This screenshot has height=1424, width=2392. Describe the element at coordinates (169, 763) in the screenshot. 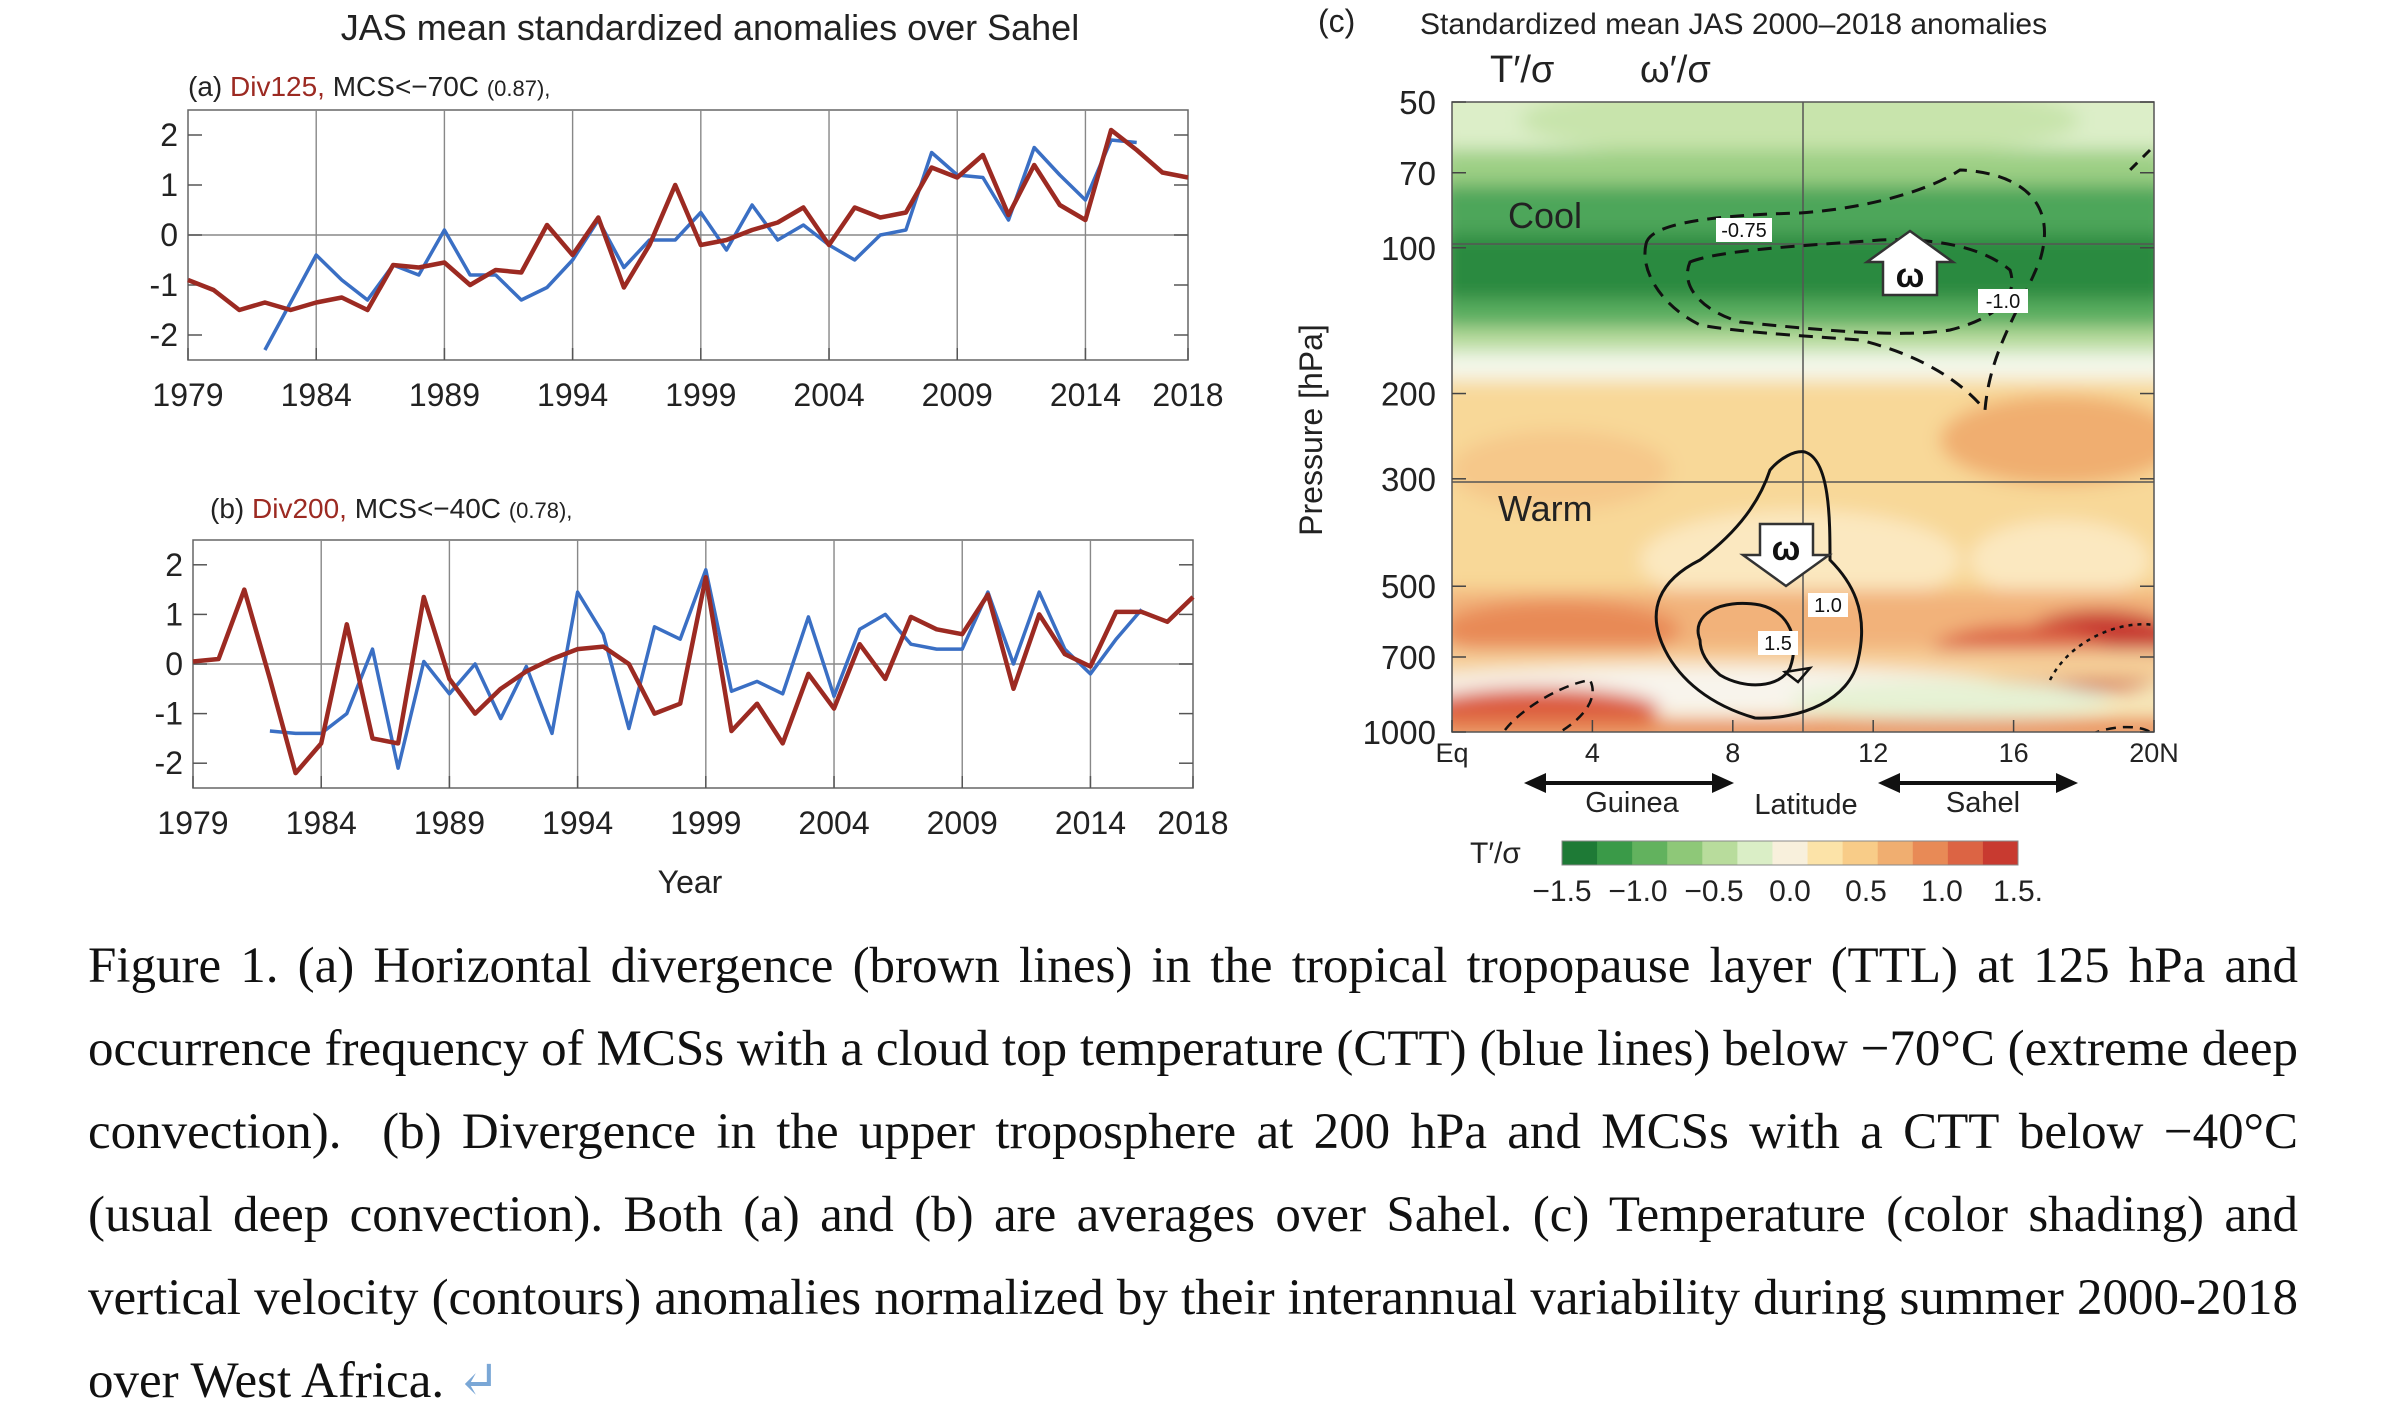

I see `panel-b-ytick-label: -2` at that location.